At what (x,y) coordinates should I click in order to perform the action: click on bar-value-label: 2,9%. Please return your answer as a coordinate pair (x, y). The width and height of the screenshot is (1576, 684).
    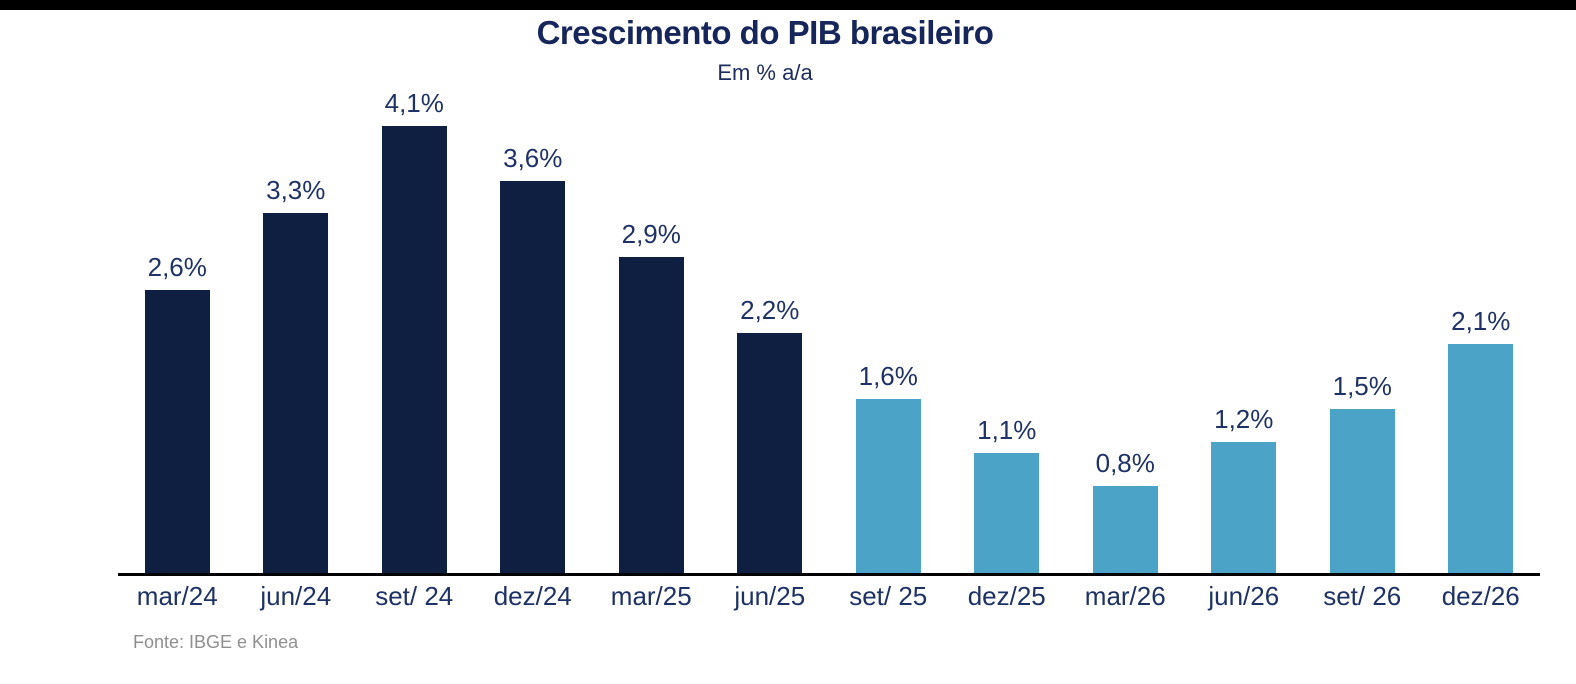
    Looking at the image, I should click on (651, 234).